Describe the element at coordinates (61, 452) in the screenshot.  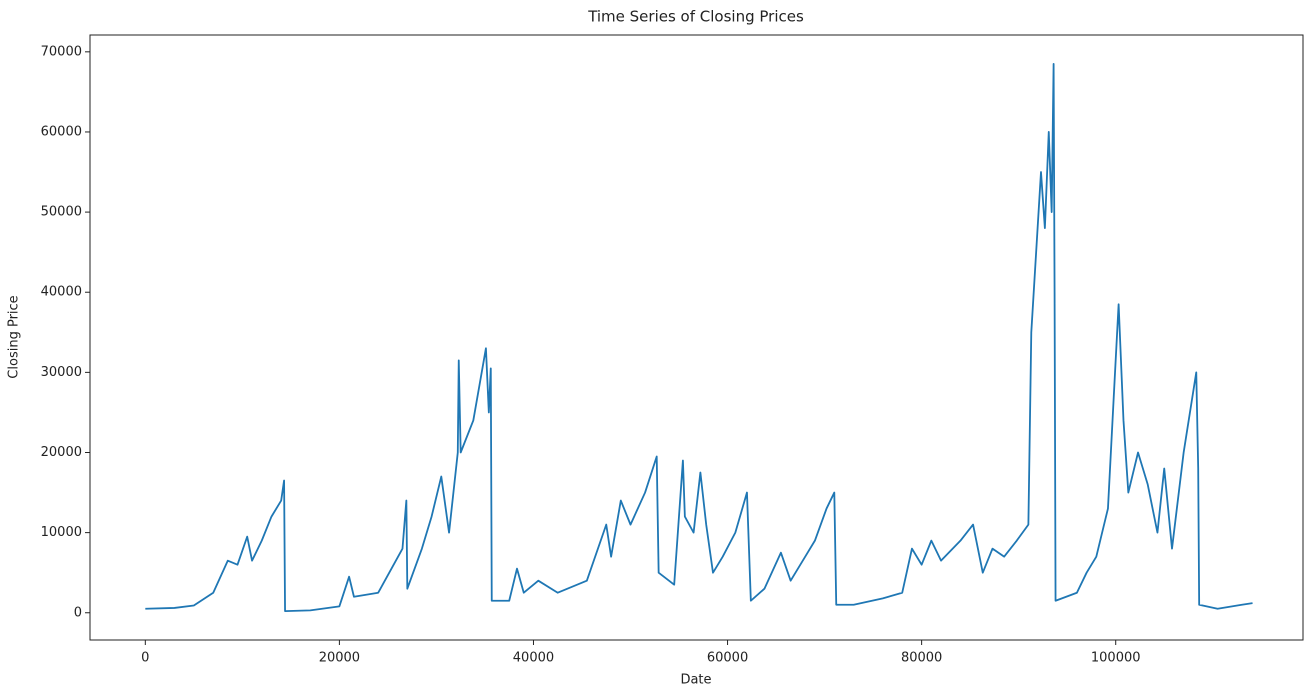
I see `y-tick-label: 20000` at that location.